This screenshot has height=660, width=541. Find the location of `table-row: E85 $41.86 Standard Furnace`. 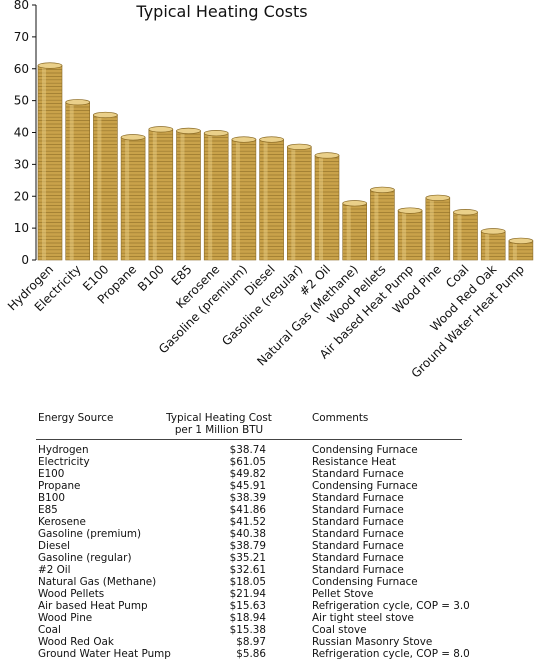

table-row: E85 $41.86 Standard Furnace is located at coordinates (251, 510).